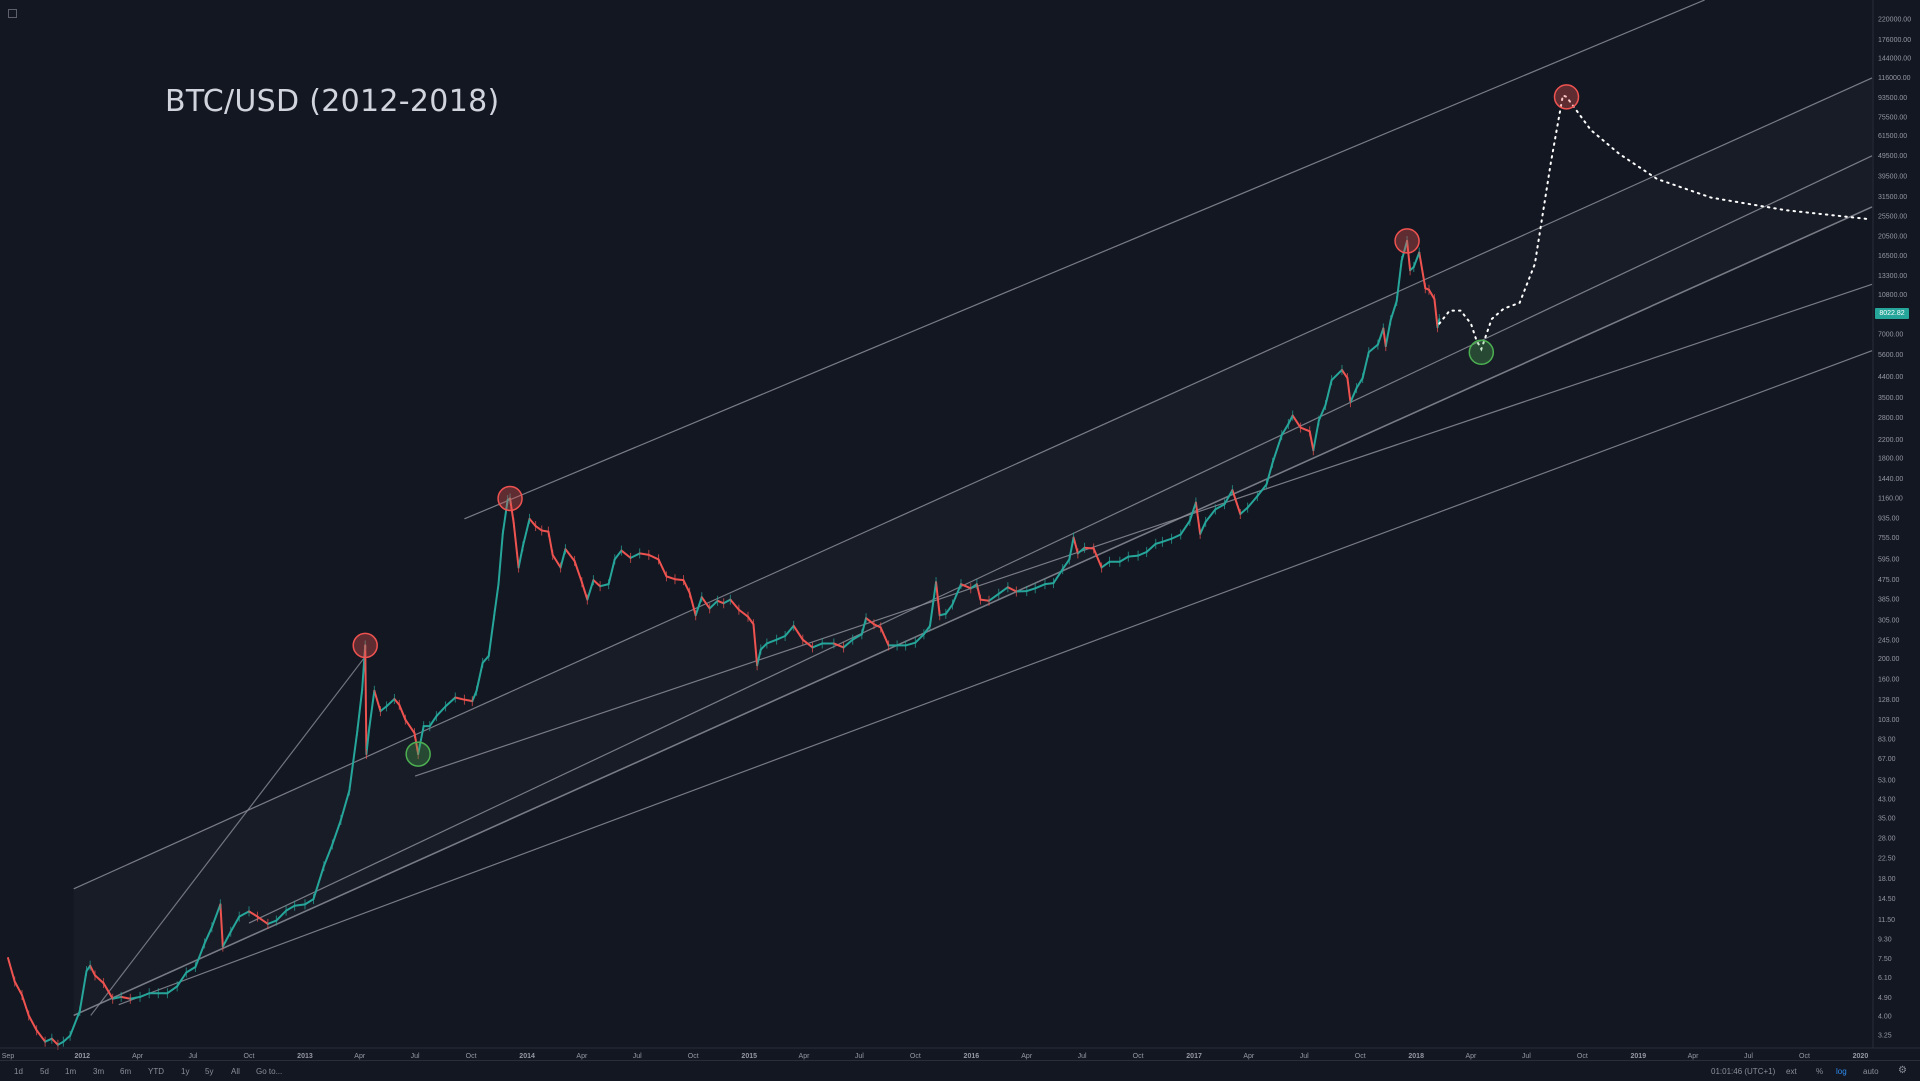 The height and width of the screenshot is (1081, 1920). I want to click on y-tick-label: 75500.00, so click(1892, 117).